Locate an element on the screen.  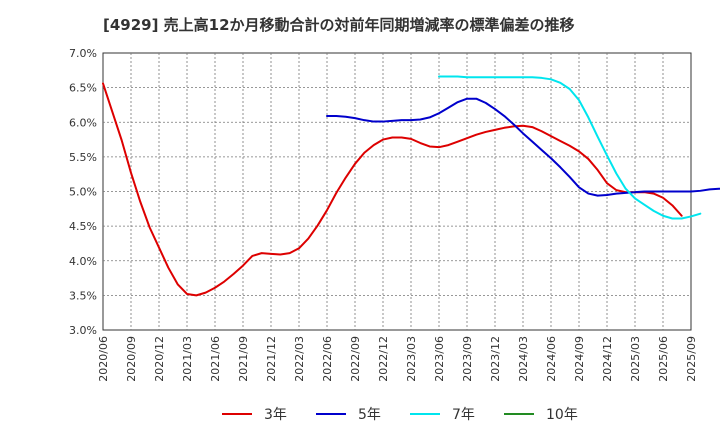
x-tick-label: 2021/09 is located at coordinates (243, 359).